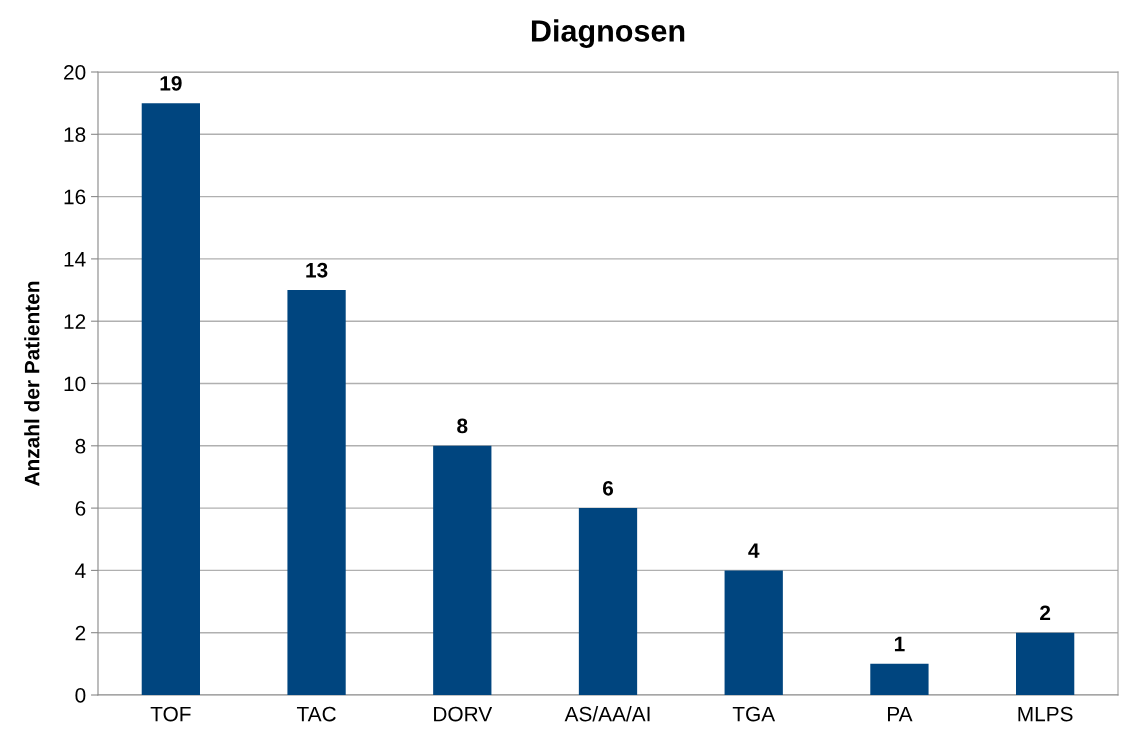  I want to click on y-tick-label: 20, so click(75, 72).